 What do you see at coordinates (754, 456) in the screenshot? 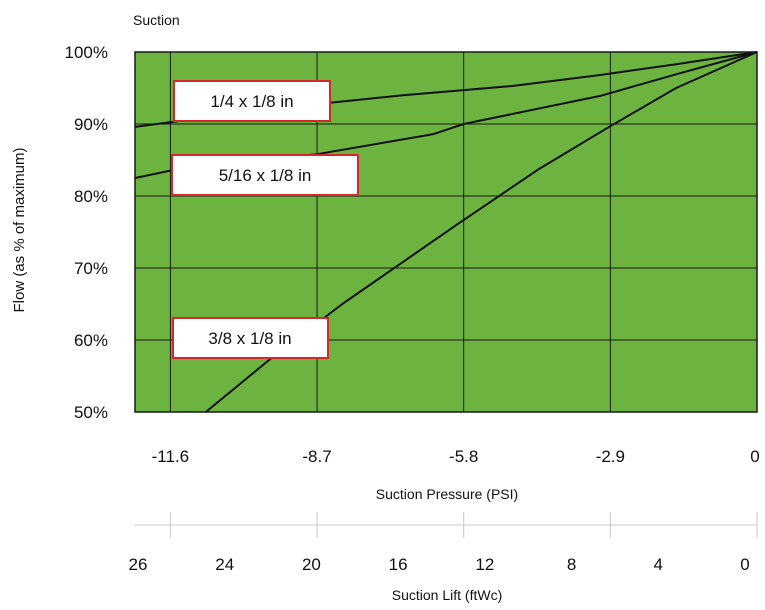
I see `x-tick-label: 0` at bounding box center [754, 456].